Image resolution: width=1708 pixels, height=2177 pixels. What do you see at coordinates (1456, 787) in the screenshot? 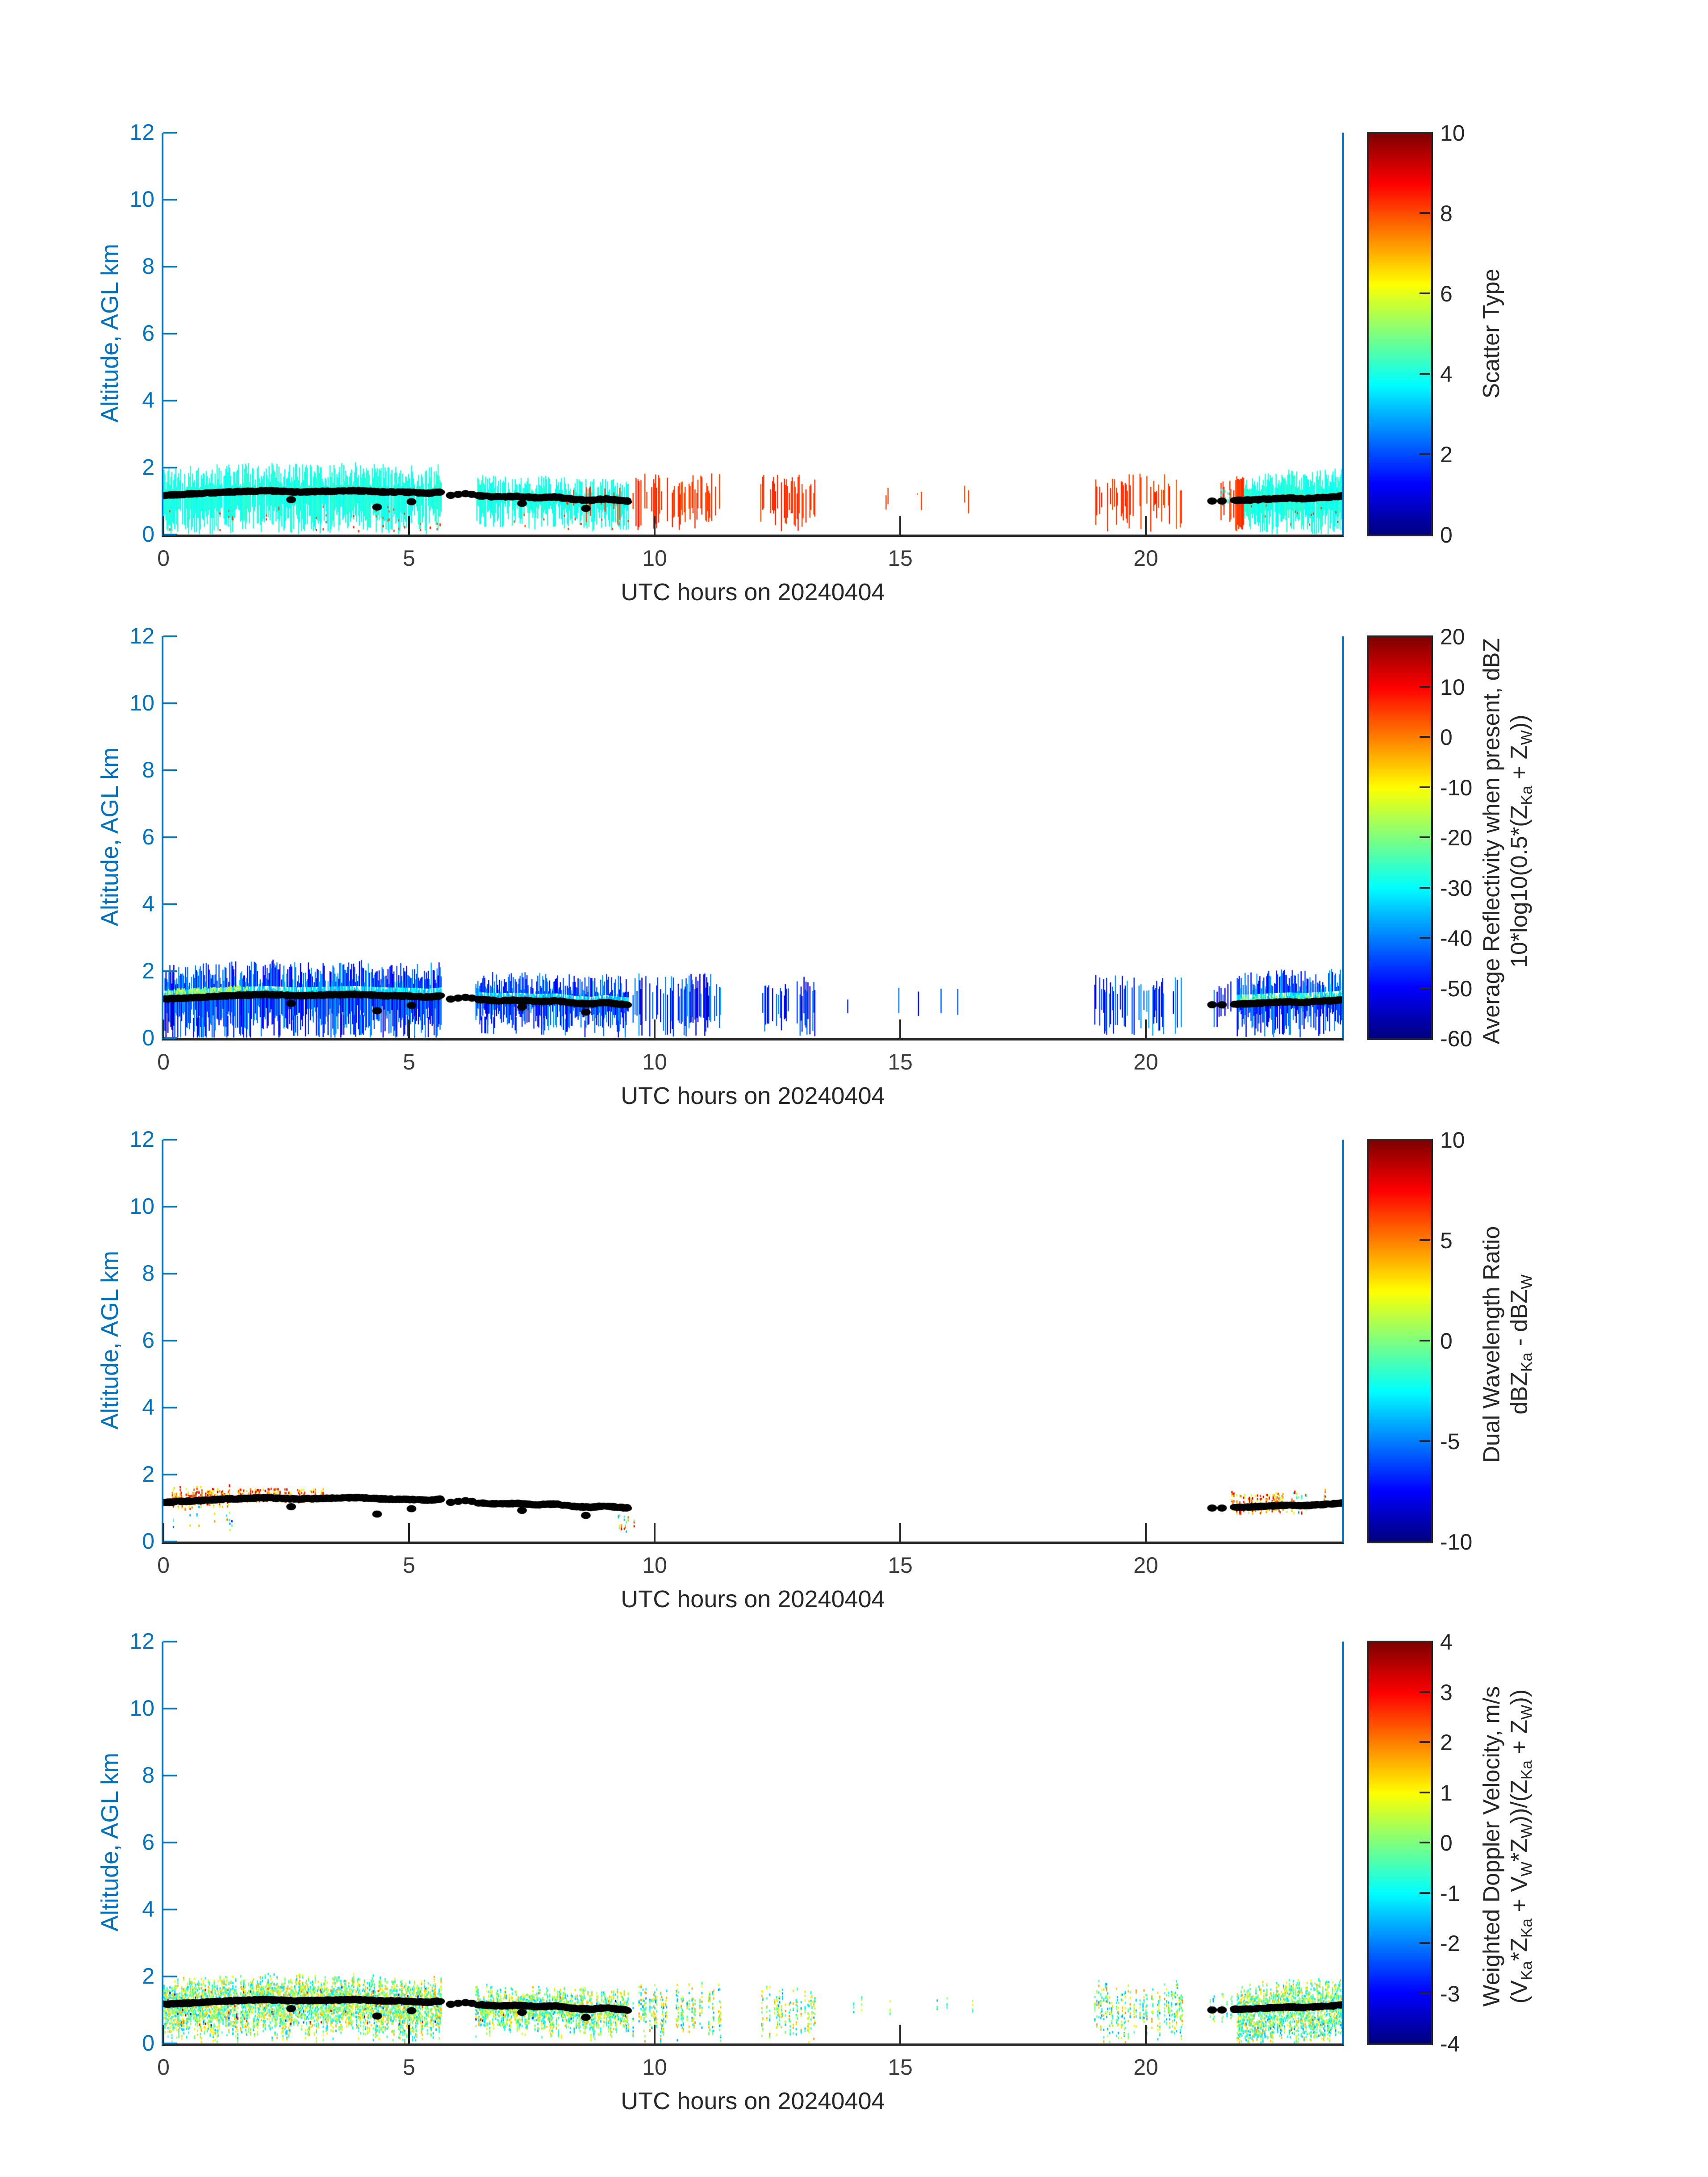
I see `colorbar-tick-label: -10` at bounding box center [1456, 787].